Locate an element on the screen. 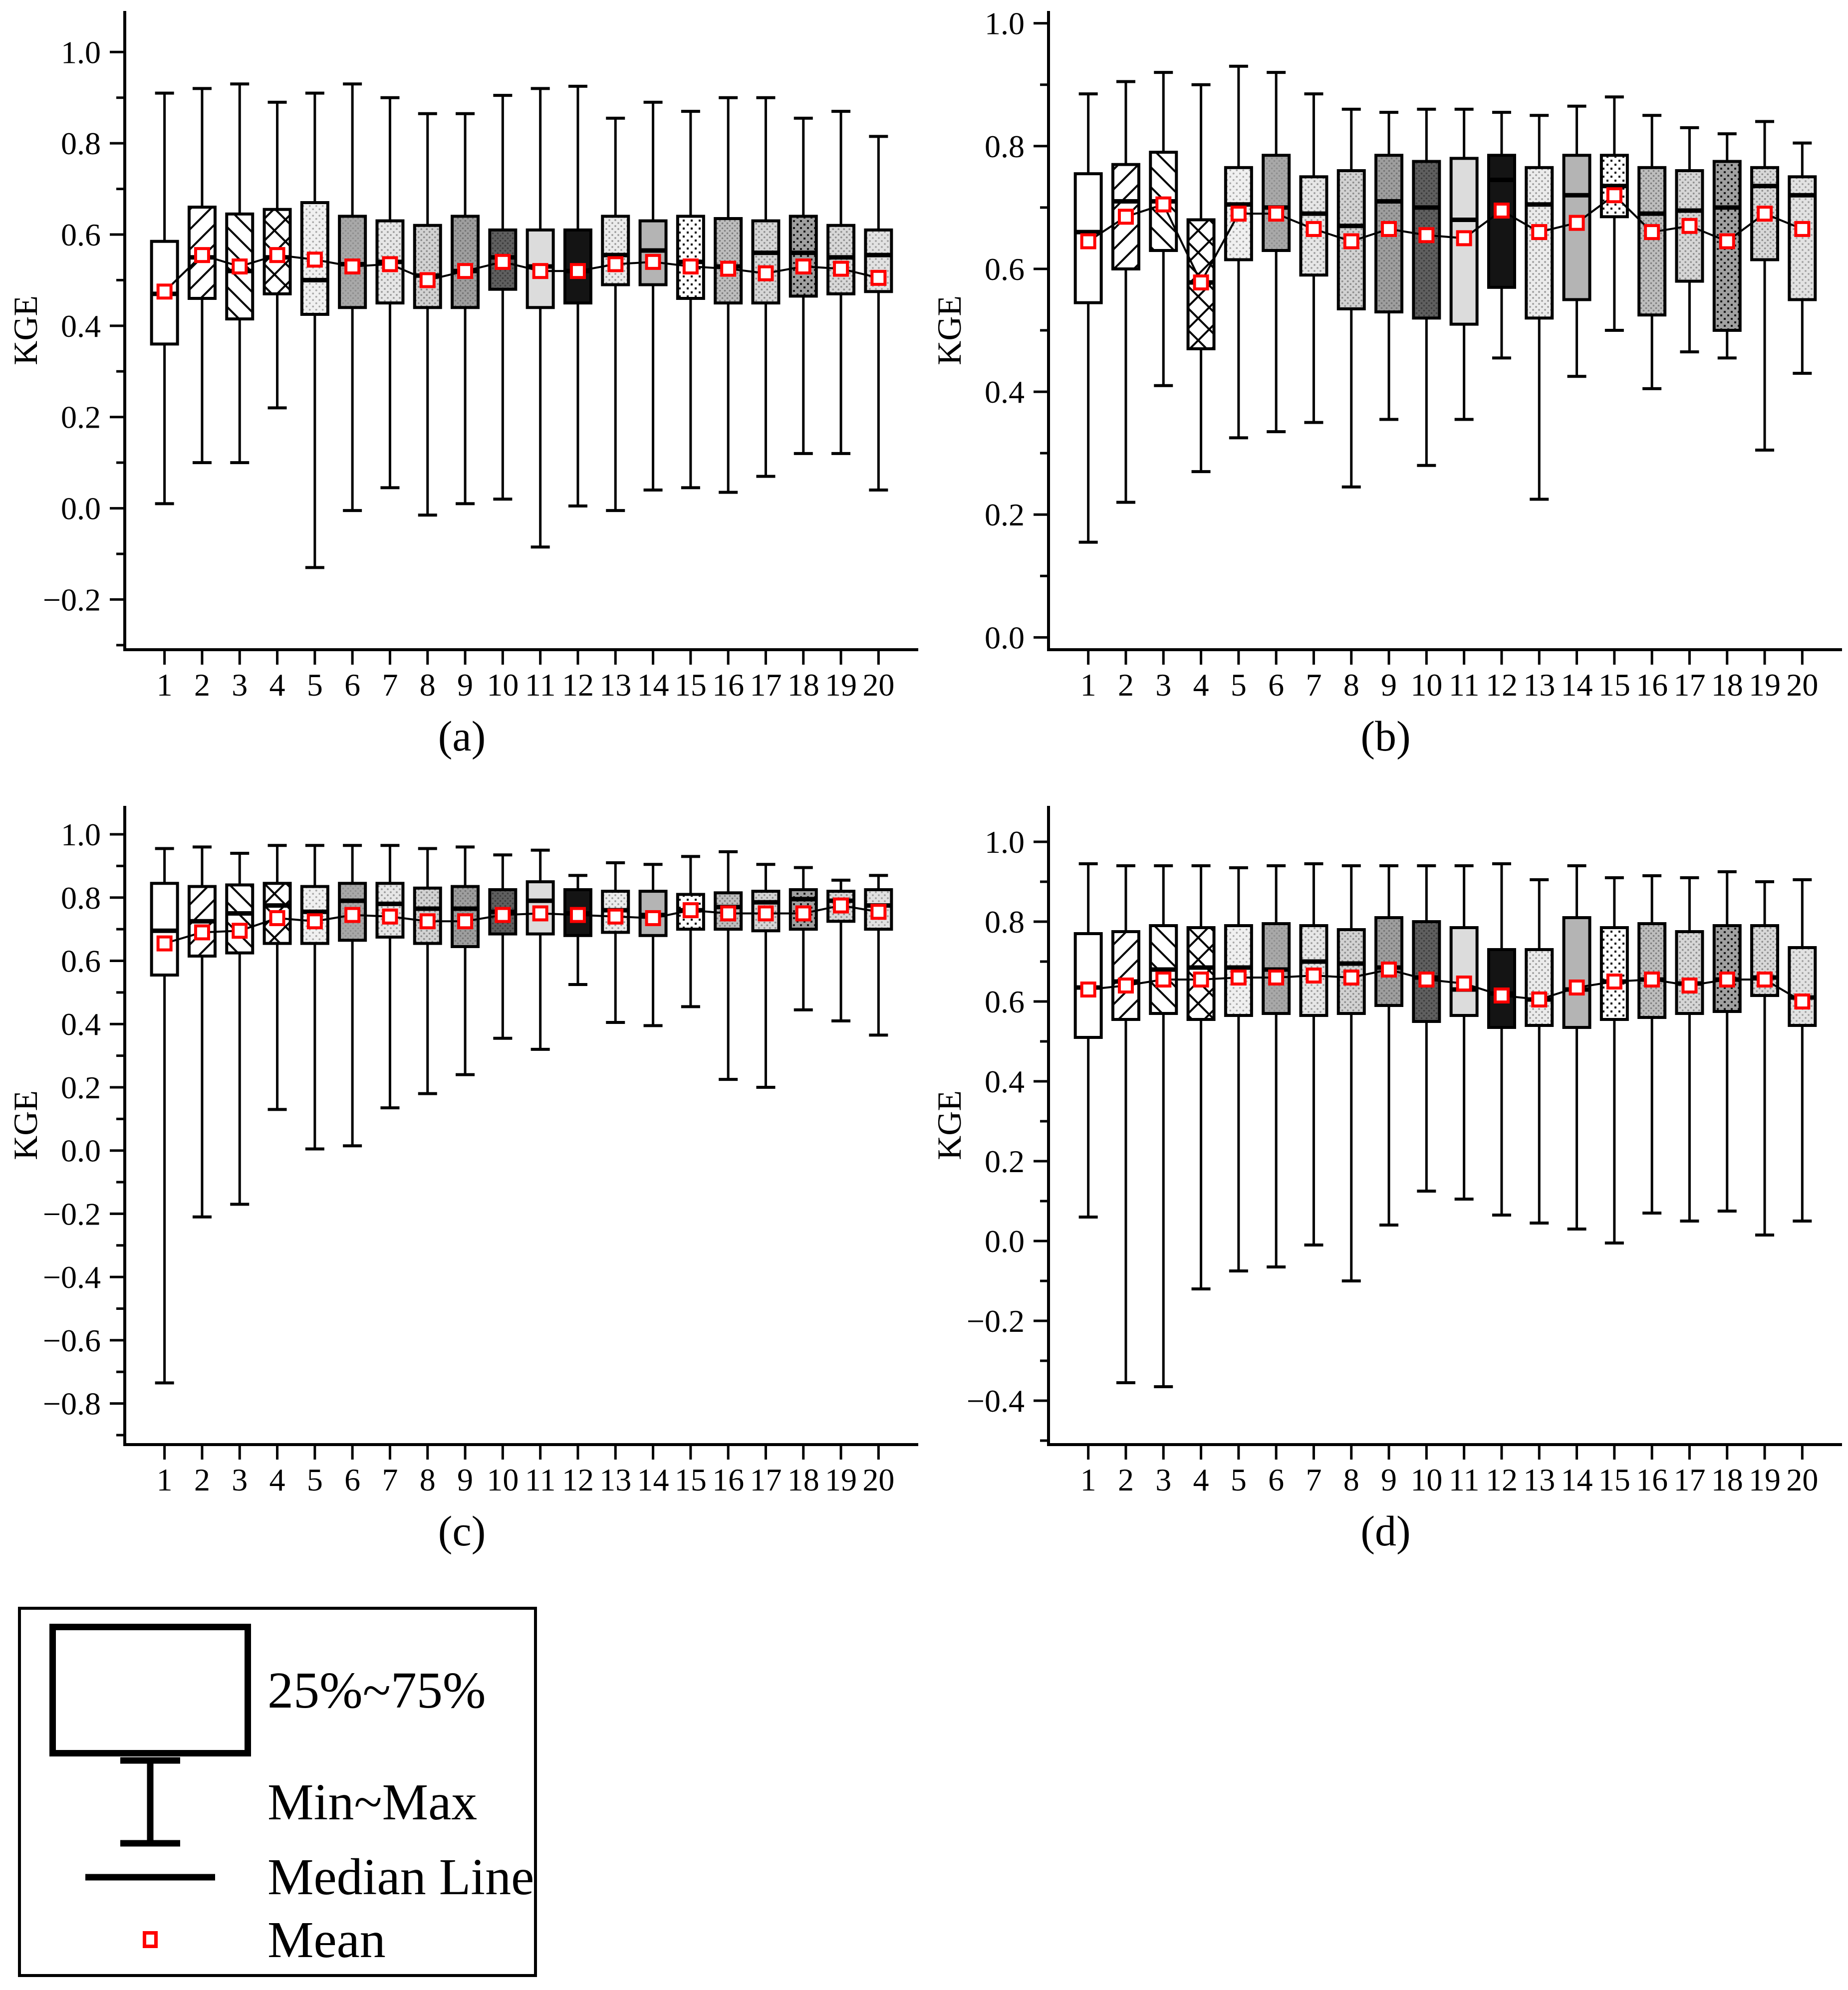  svg-text: 2 is located at coordinates (1126, 683).